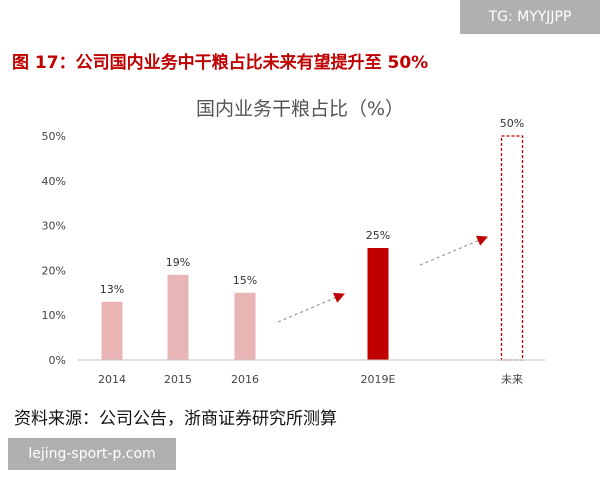 Image resolution: width=600 pixels, height=480 pixels. Describe the element at coordinates (512, 379) in the screenshot. I see `x-tick-label: 未来` at that location.